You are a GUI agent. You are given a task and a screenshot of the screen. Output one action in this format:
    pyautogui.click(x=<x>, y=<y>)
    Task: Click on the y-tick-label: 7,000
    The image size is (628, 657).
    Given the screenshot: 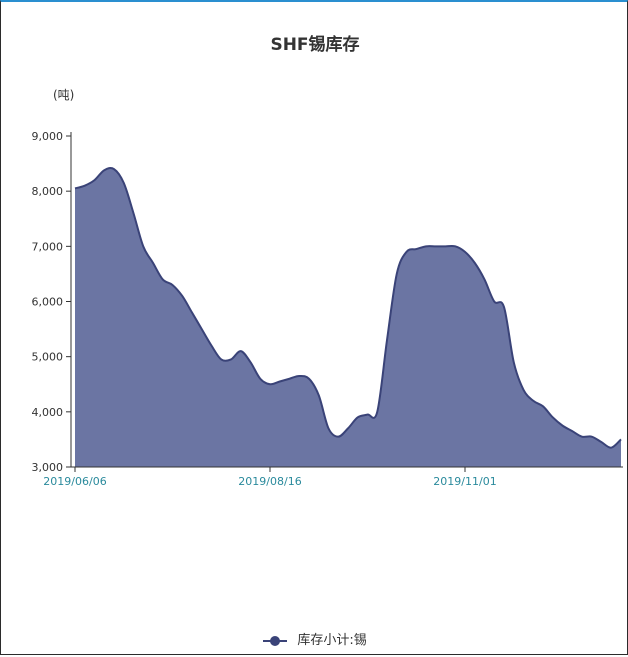 What is the action you would take?
    pyautogui.click(x=48, y=246)
    